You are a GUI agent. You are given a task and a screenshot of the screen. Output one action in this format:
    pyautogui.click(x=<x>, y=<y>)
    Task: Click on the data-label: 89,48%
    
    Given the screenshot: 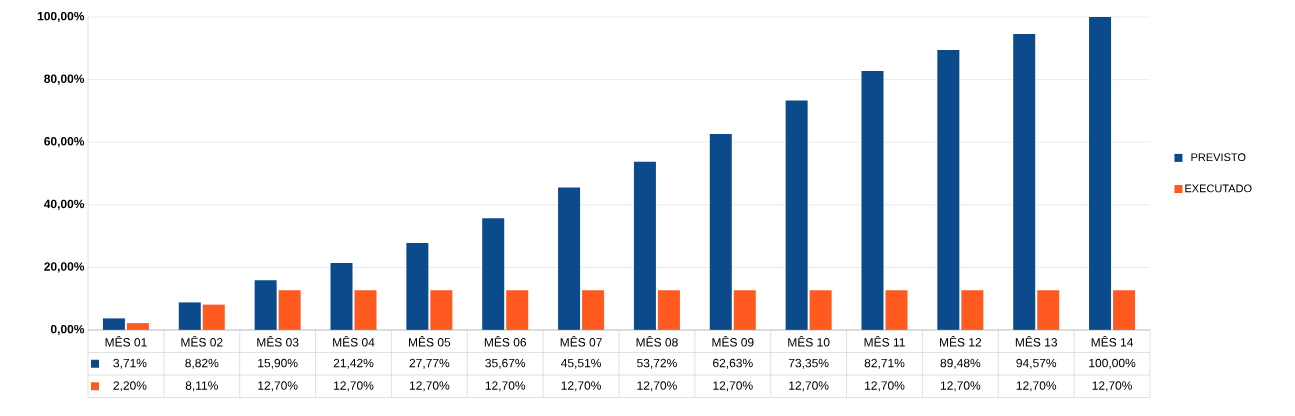 What is the action you would take?
    pyautogui.click(x=960, y=363)
    